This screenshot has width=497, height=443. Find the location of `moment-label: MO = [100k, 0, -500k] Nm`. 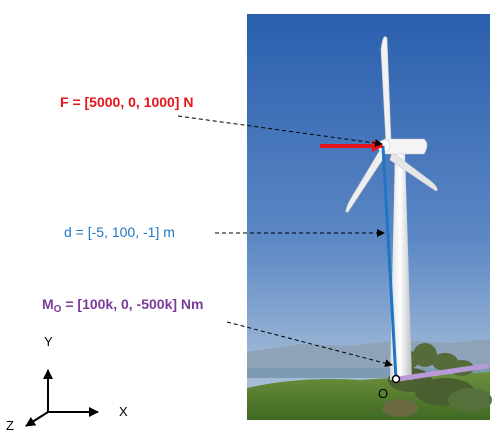

moment-label: MO = [100k, 0, -500k] Nm is located at coordinates (122, 305).